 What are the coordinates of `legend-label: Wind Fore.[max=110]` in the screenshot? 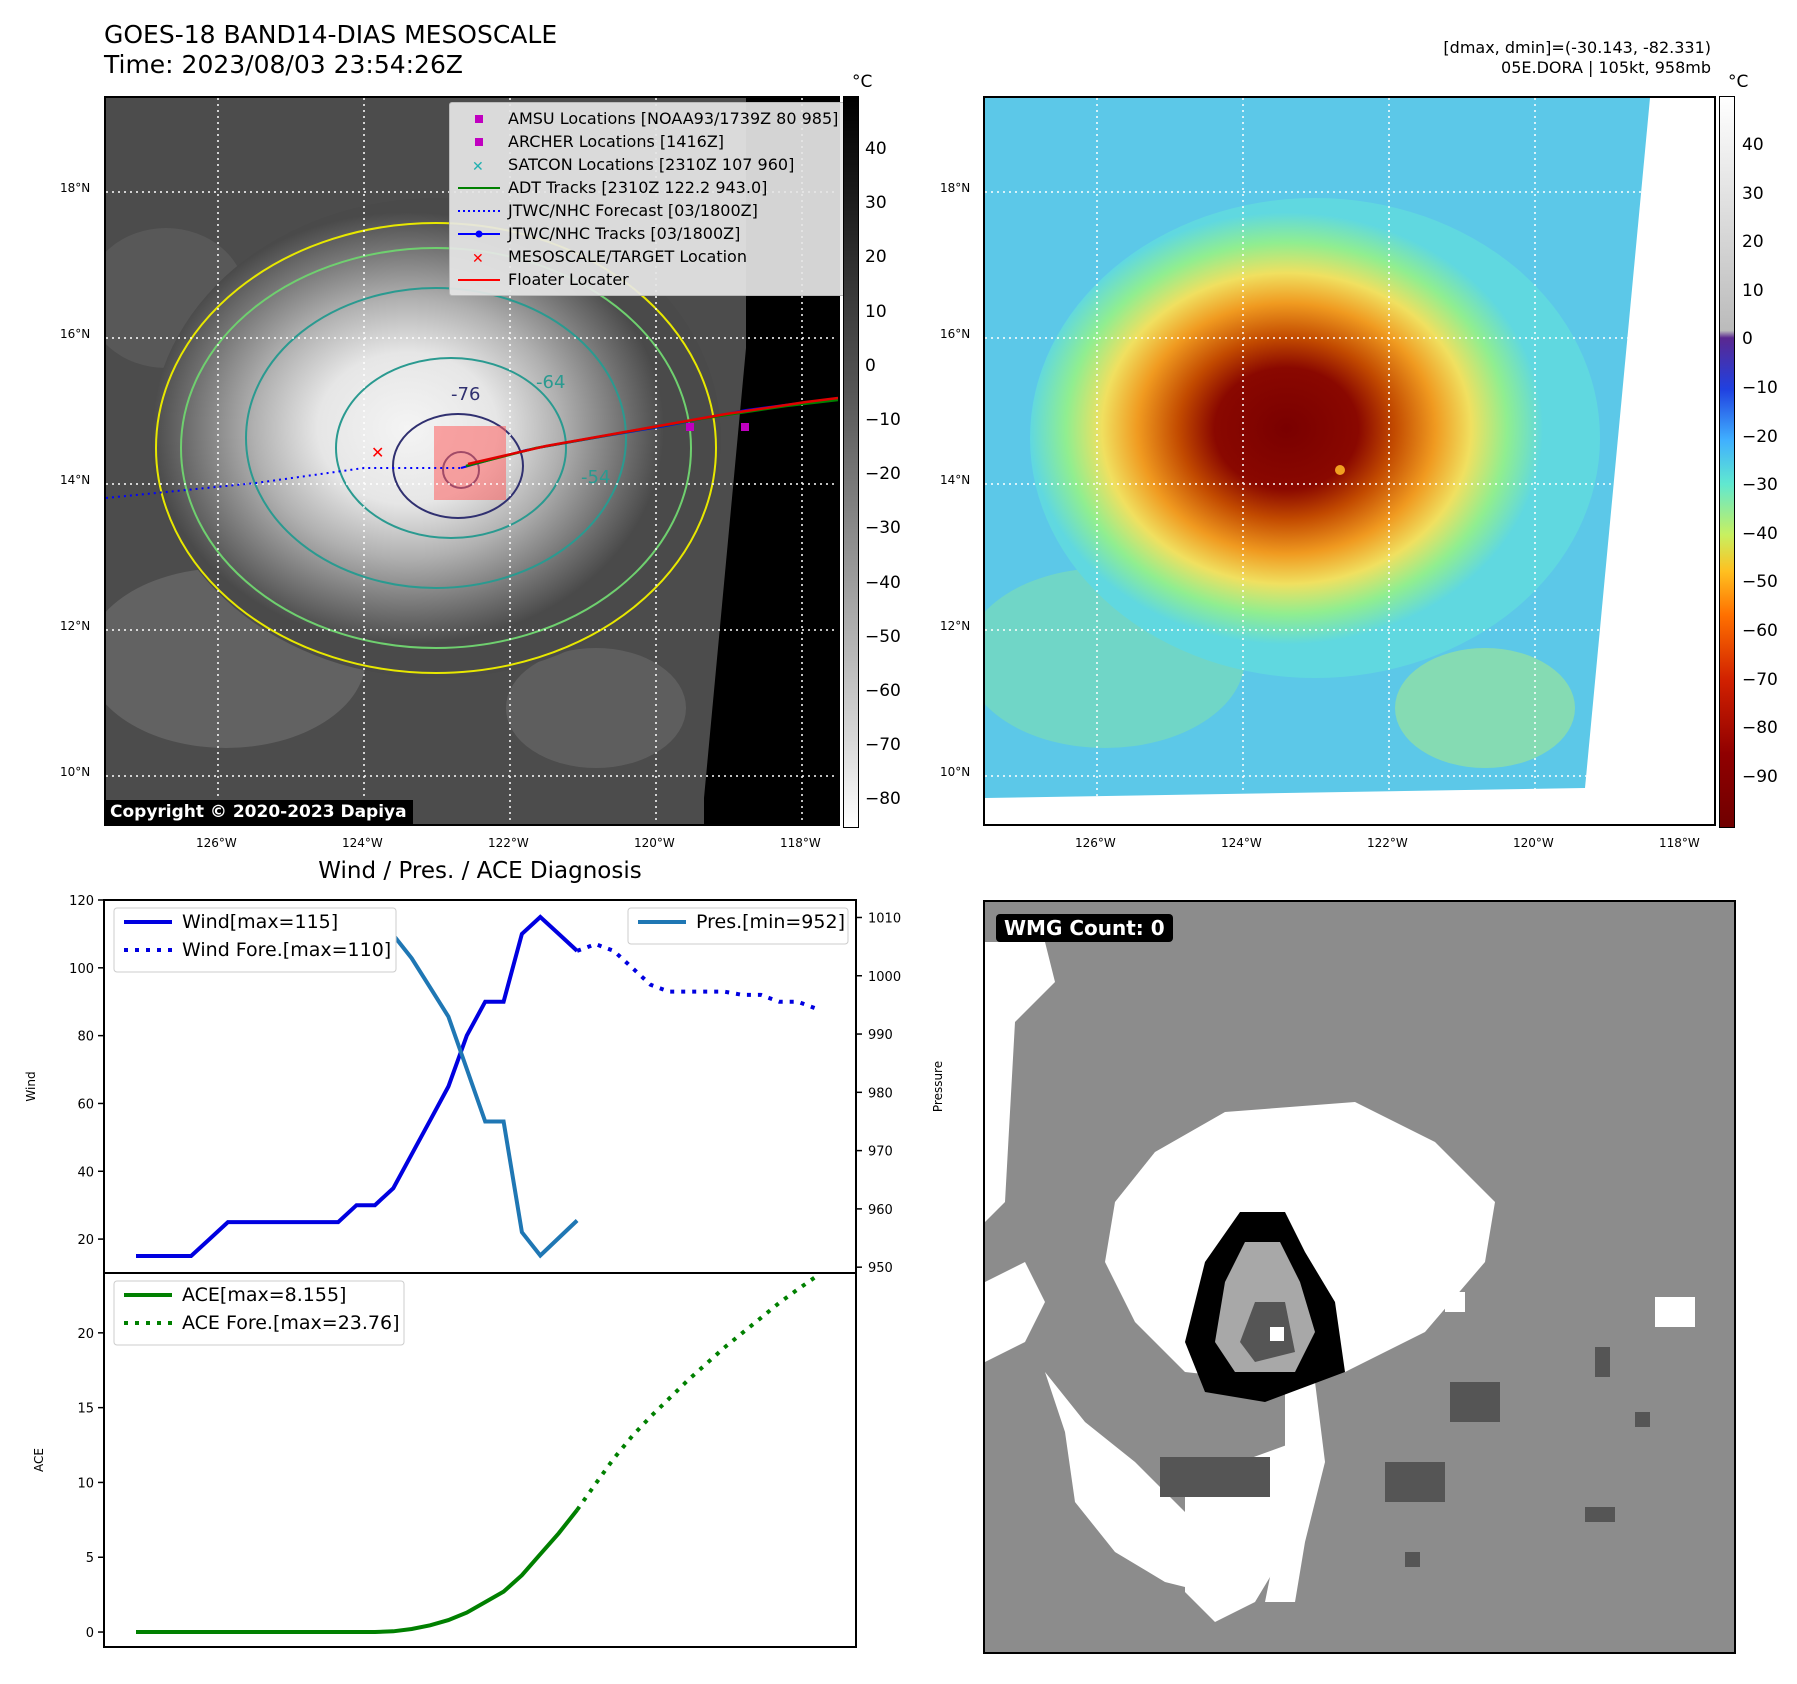 It's located at (286, 950).